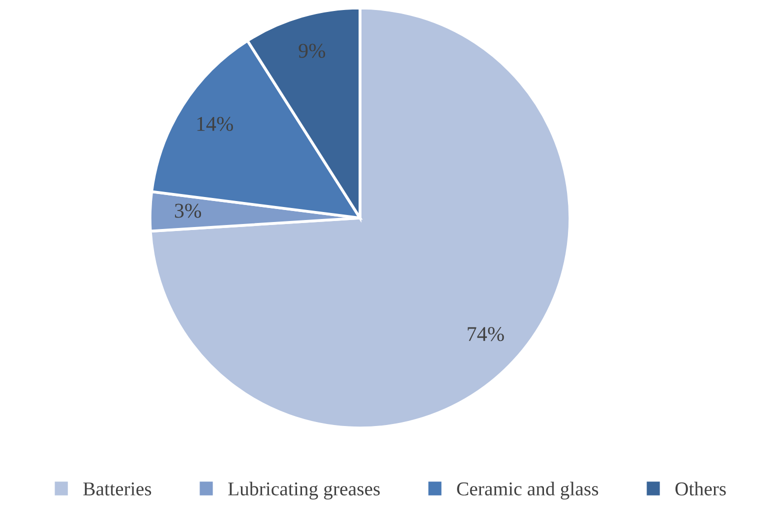 Image resolution: width=782 pixels, height=517 pixels. Describe the element at coordinates (312, 51) in the screenshot. I see `data-label: 9%` at that location.